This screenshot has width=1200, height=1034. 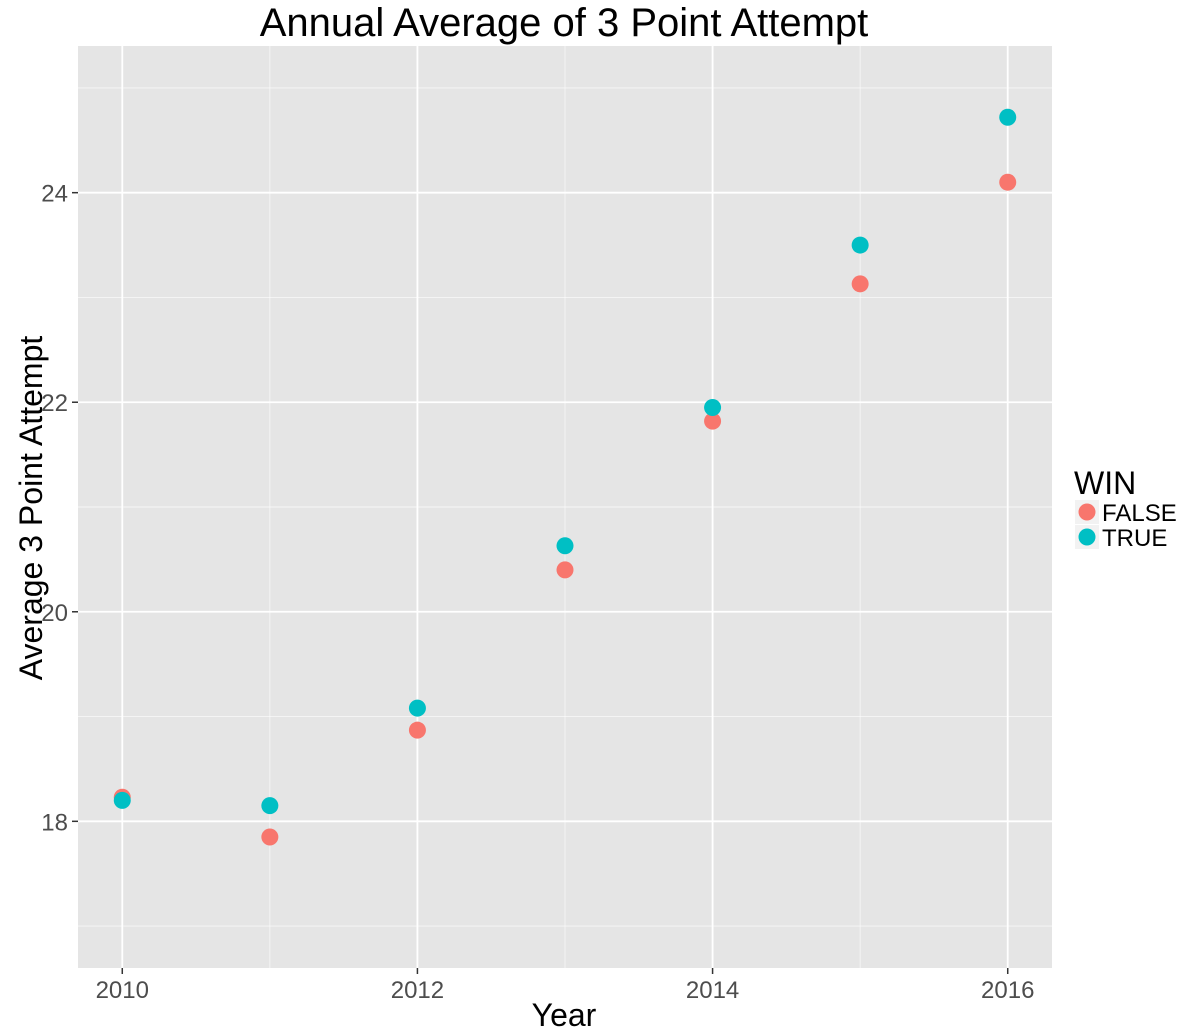 What do you see at coordinates (565, 546) in the screenshot?
I see `point-true-2013` at bounding box center [565, 546].